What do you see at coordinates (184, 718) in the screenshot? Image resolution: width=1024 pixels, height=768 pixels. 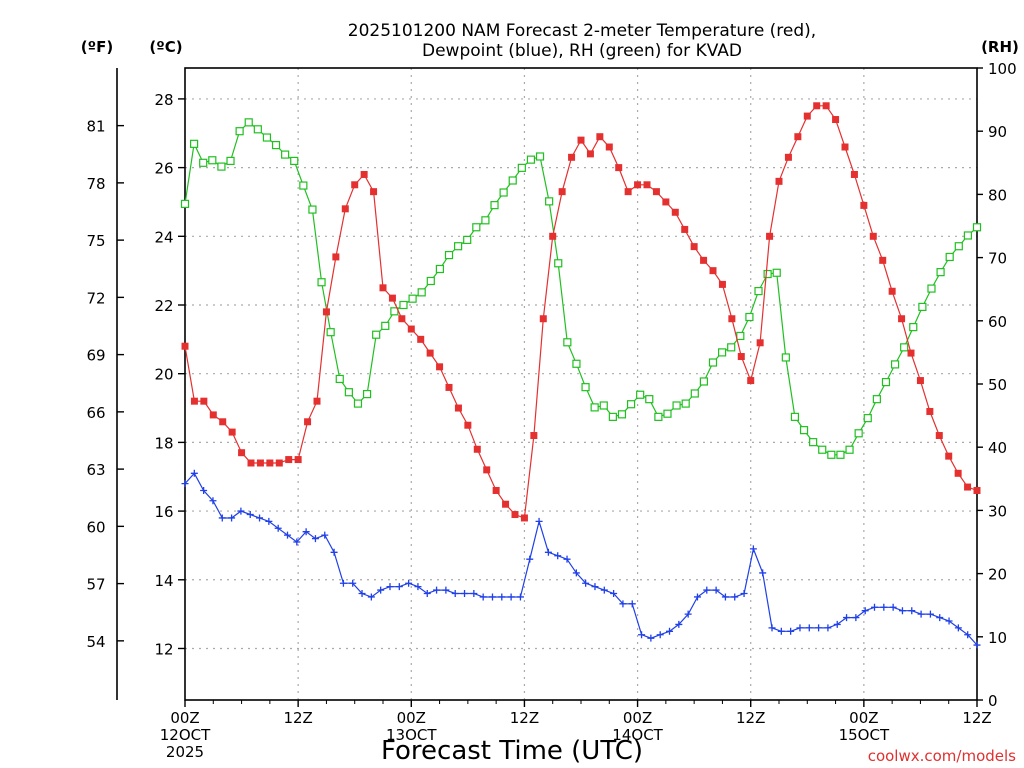 I see `x-tick-label: 00Z` at bounding box center [184, 718].